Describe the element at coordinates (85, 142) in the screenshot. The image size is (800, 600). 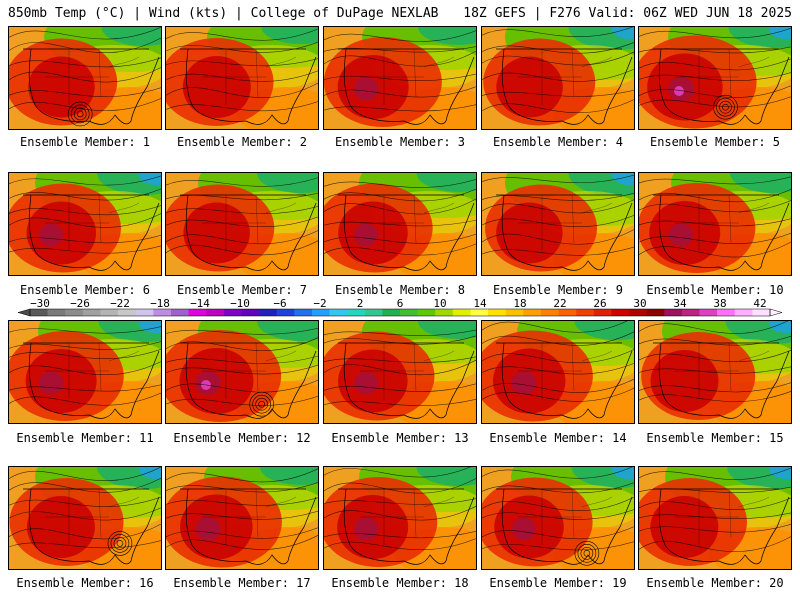
I see `ensemble-member-label: Ensemble Member: 1` at that location.